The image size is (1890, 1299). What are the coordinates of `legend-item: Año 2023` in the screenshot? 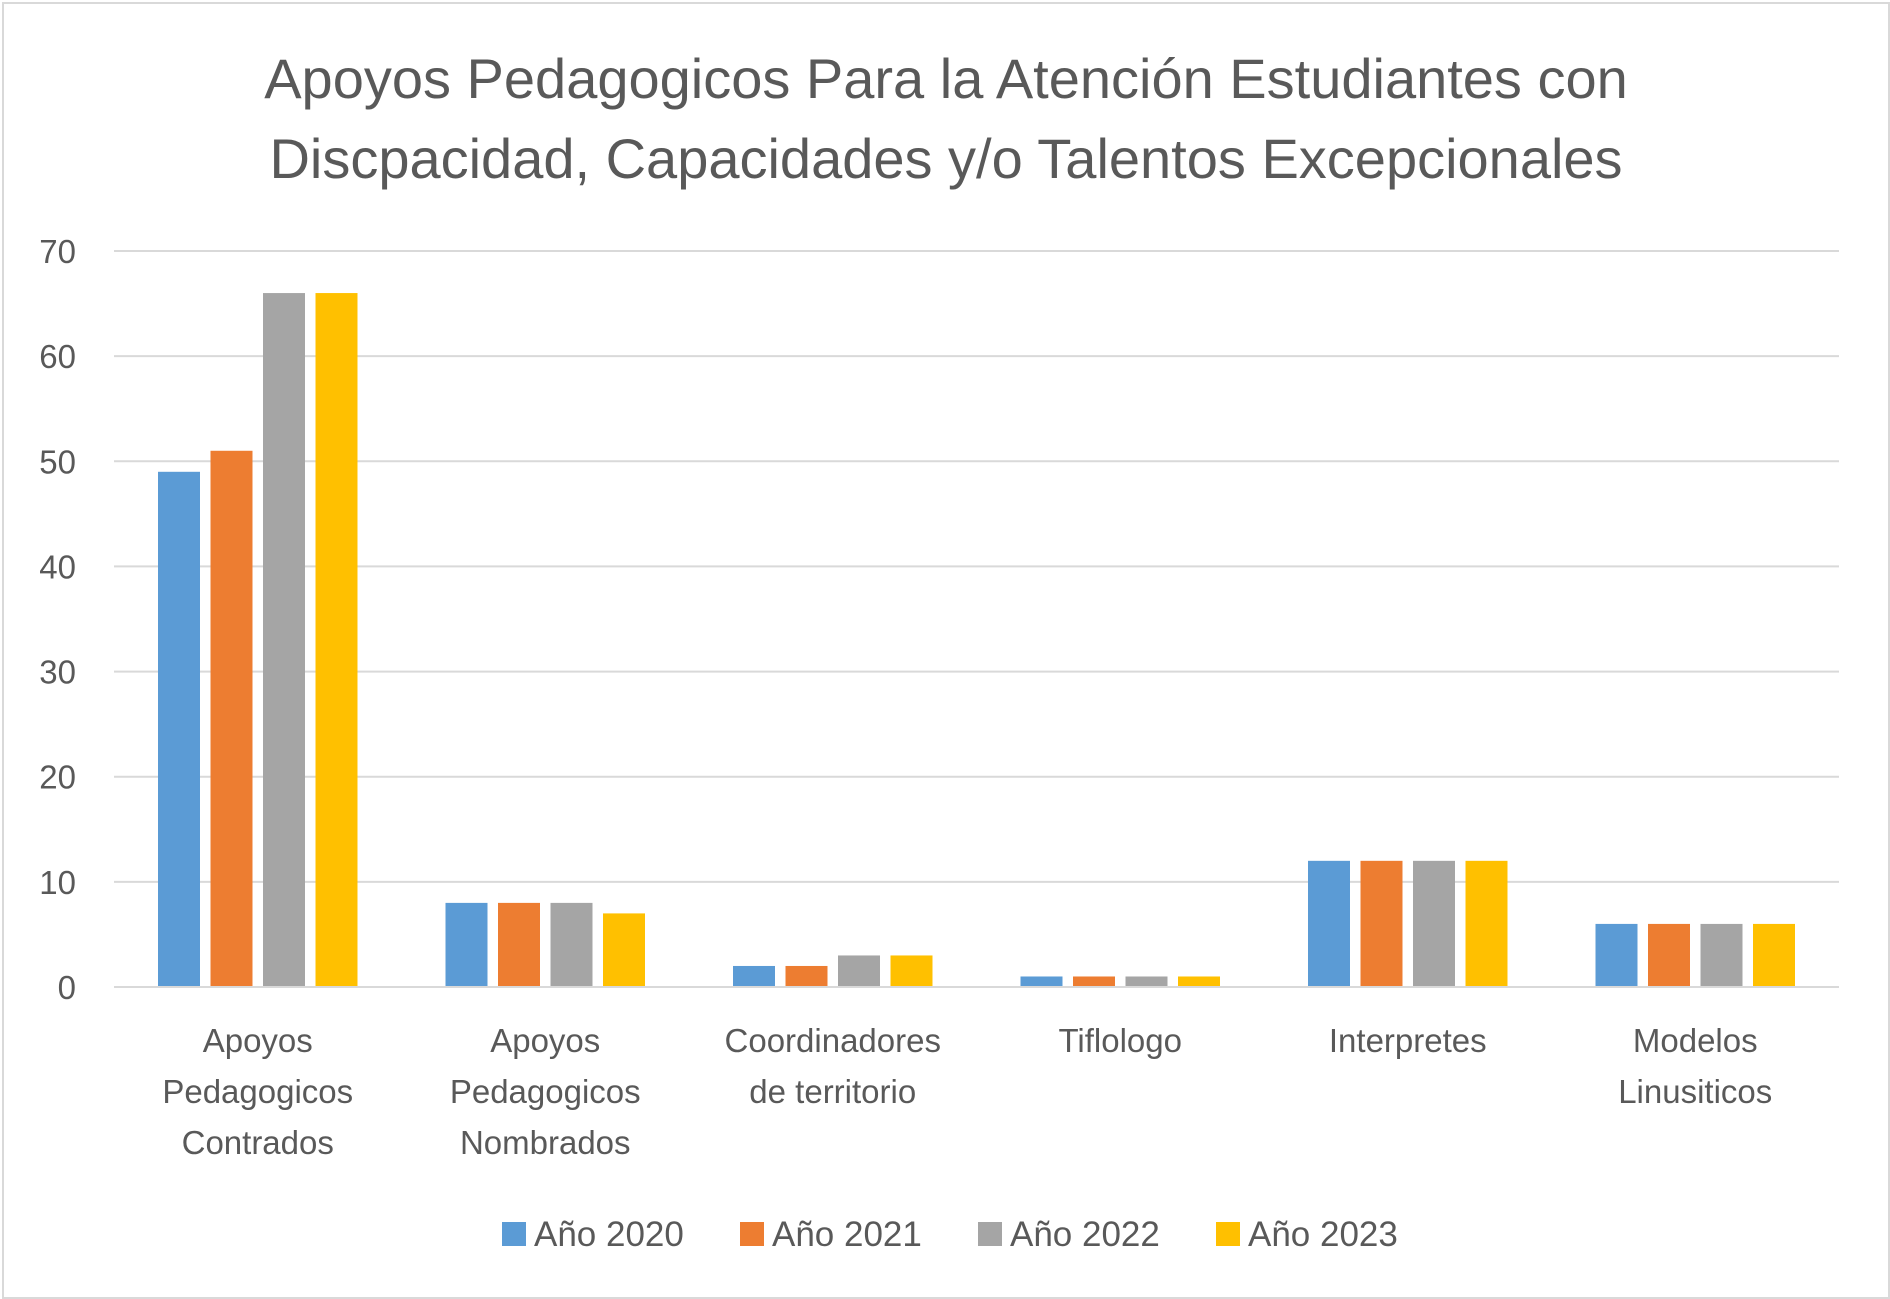 It's located at (1307, 1234).